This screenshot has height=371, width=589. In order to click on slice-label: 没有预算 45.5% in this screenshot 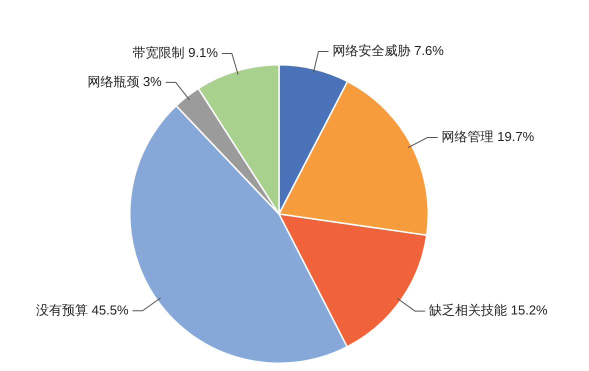, I will do `click(82, 310)`.